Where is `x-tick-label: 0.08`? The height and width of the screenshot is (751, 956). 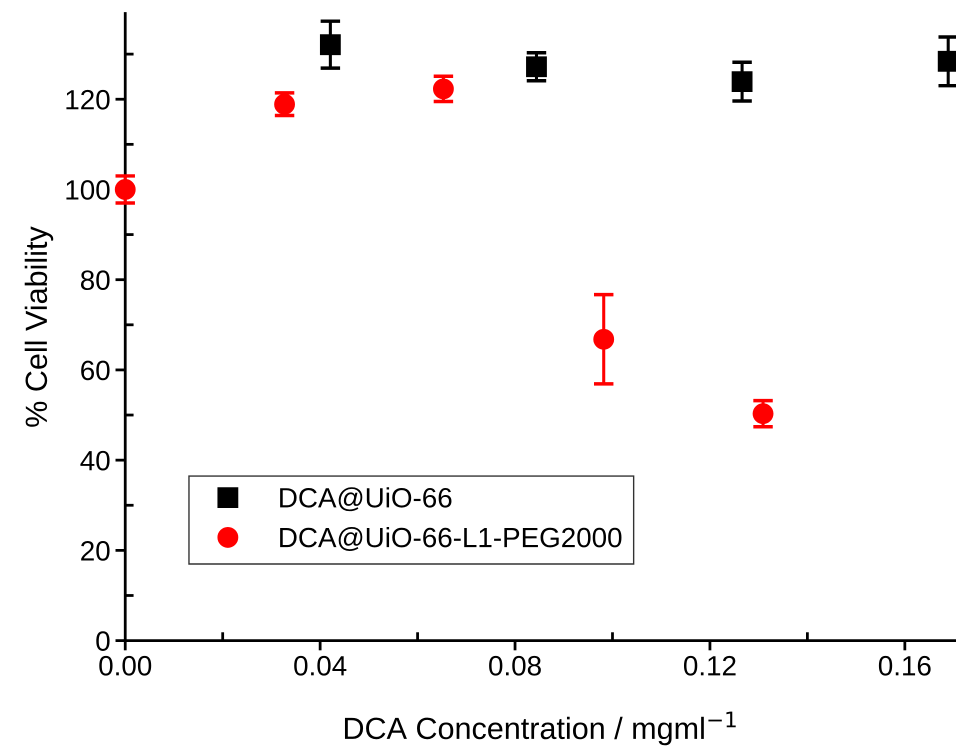 x-tick-label: 0.08 is located at coordinates (515, 666).